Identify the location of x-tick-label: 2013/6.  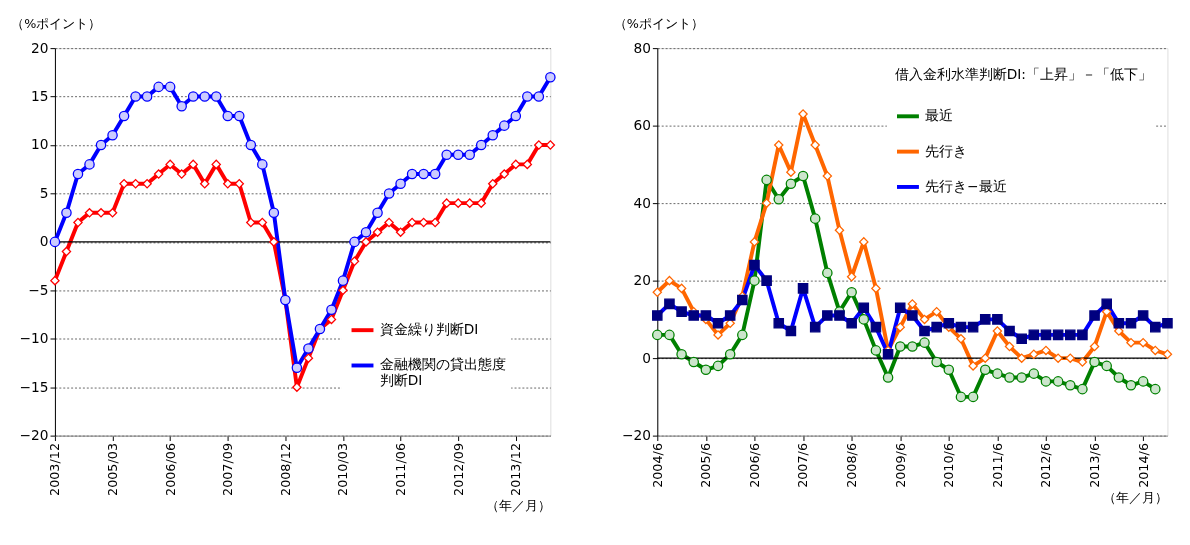
(1094, 465).